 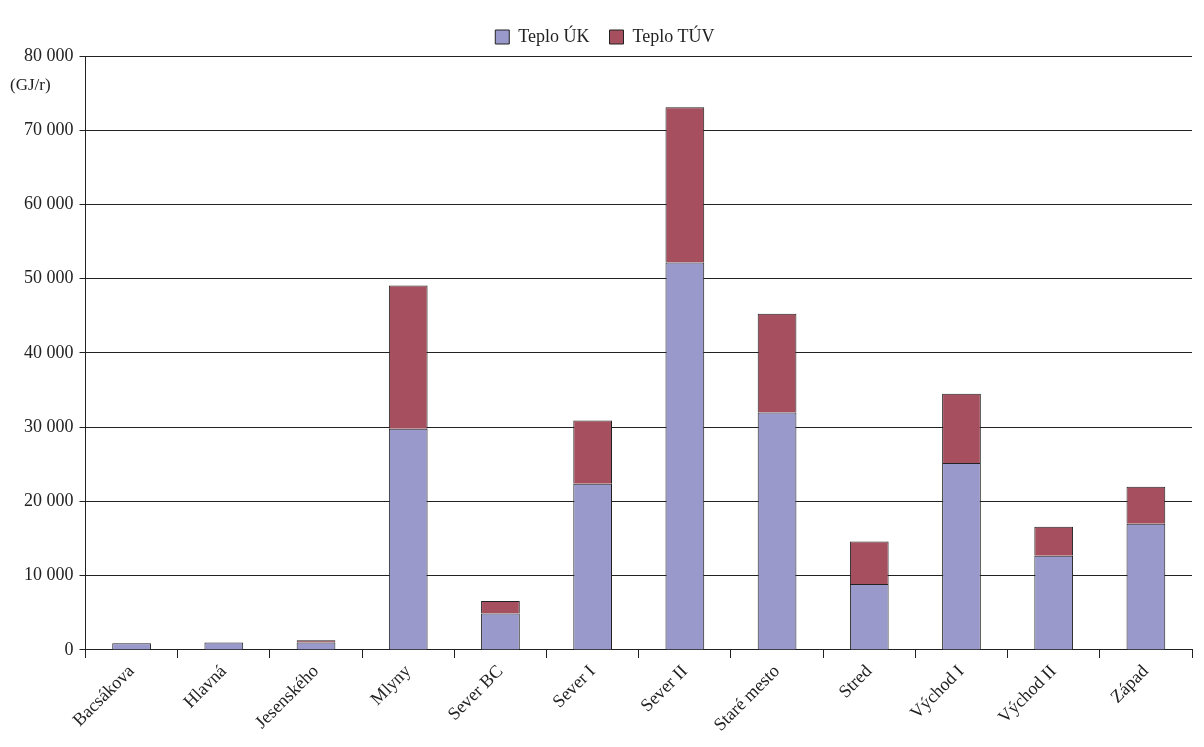 What do you see at coordinates (49, 425) in the screenshot?
I see `y-tick-label: 30 000` at bounding box center [49, 425].